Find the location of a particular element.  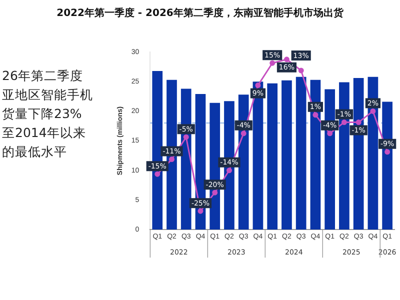

text: 亚地区智能手机 is located at coordinates (48, 95).